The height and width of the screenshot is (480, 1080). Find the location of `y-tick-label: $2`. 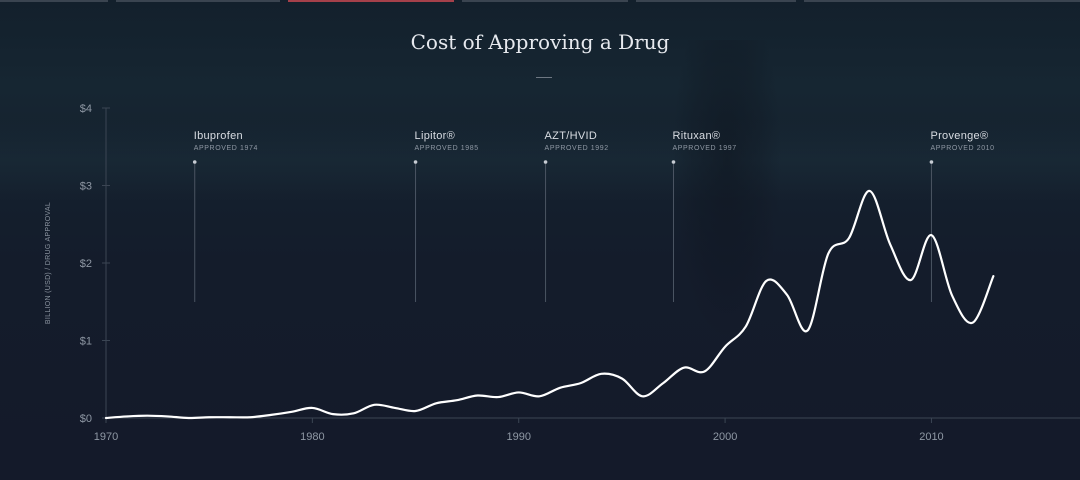

y-tick-label: $2 is located at coordinates (86, 264).